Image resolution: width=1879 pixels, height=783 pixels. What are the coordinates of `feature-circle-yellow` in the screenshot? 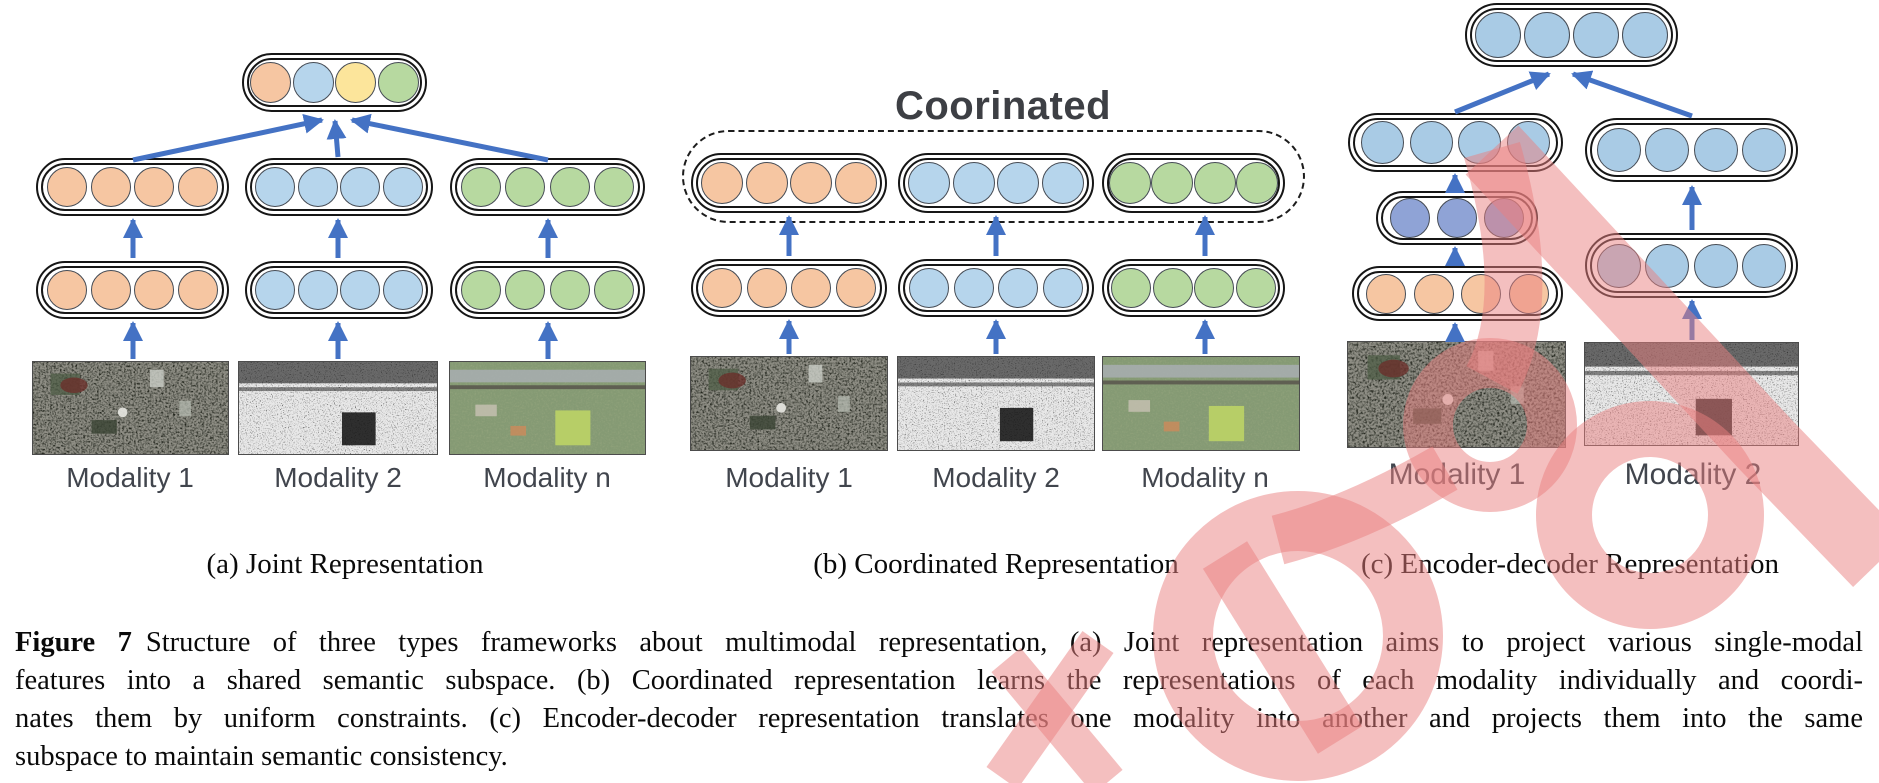 It's located at (356, 82).